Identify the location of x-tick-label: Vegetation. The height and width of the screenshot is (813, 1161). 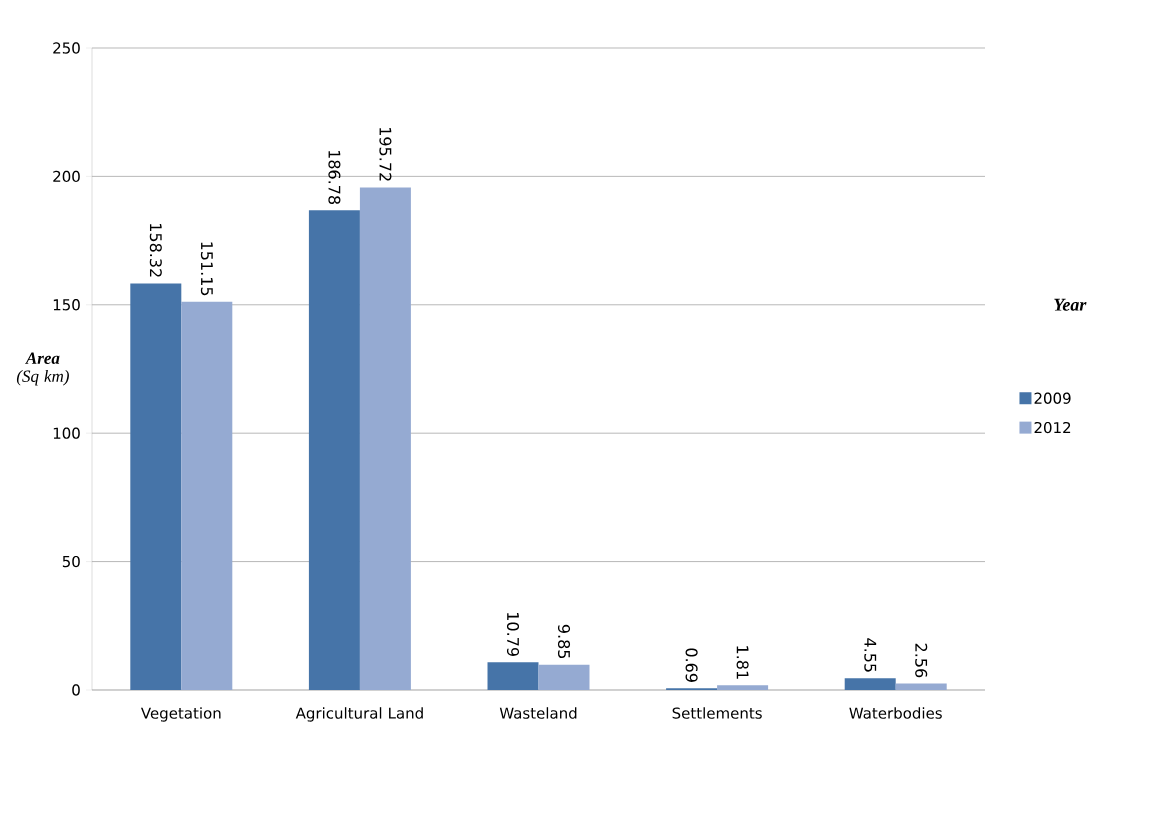
(180, 714).